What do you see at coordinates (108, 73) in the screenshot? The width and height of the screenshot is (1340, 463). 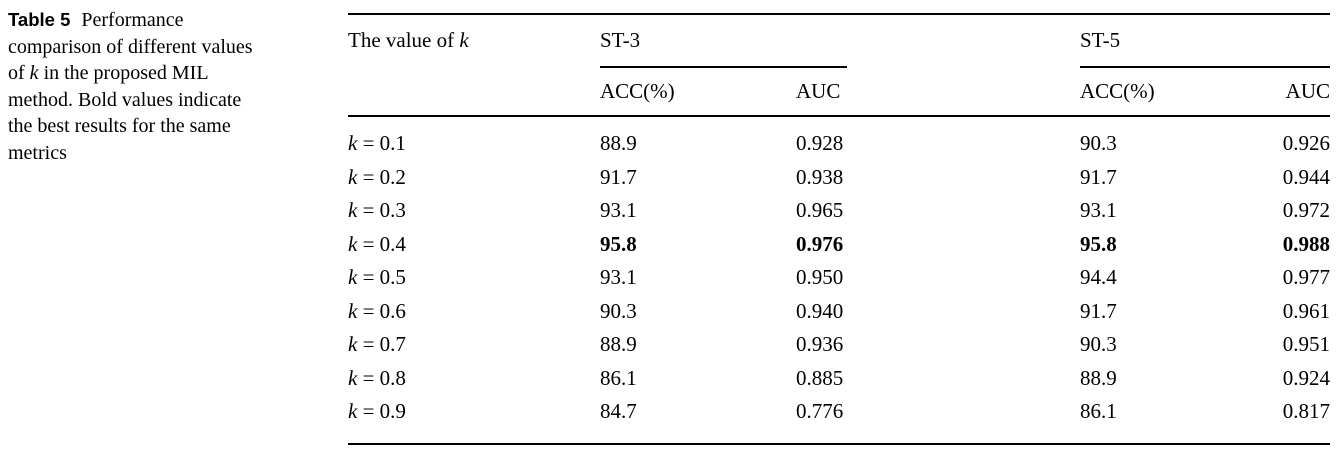 I see `caption-line: of k in the proposed MIL` at bounding box center [108, 73].